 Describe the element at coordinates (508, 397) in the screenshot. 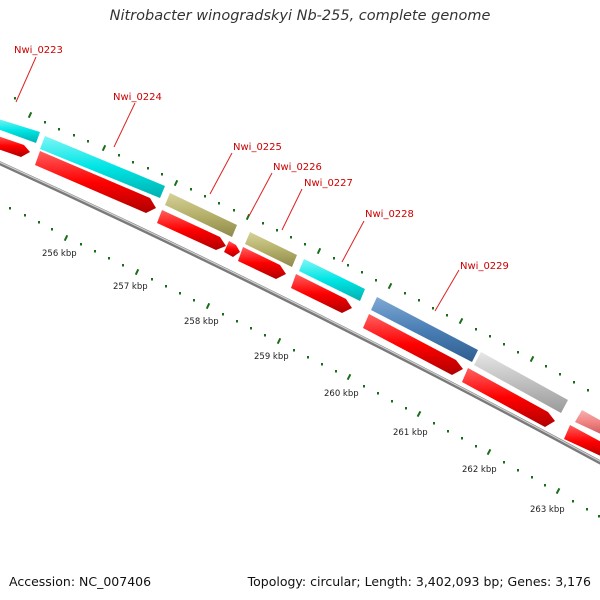

I see `cds-arrow-grey` at that location.